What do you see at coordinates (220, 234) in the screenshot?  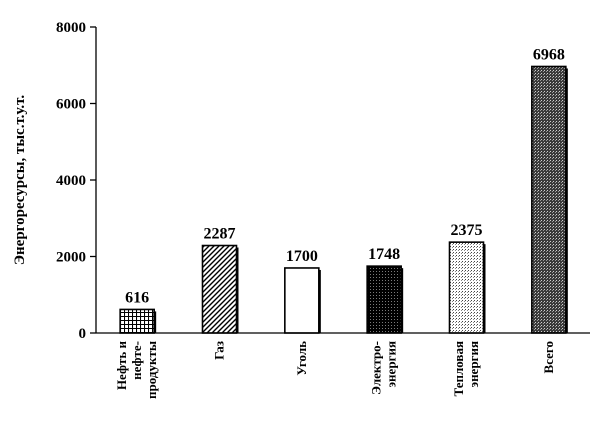 I see `data-label: 2287` at bounding box center [220, 234].